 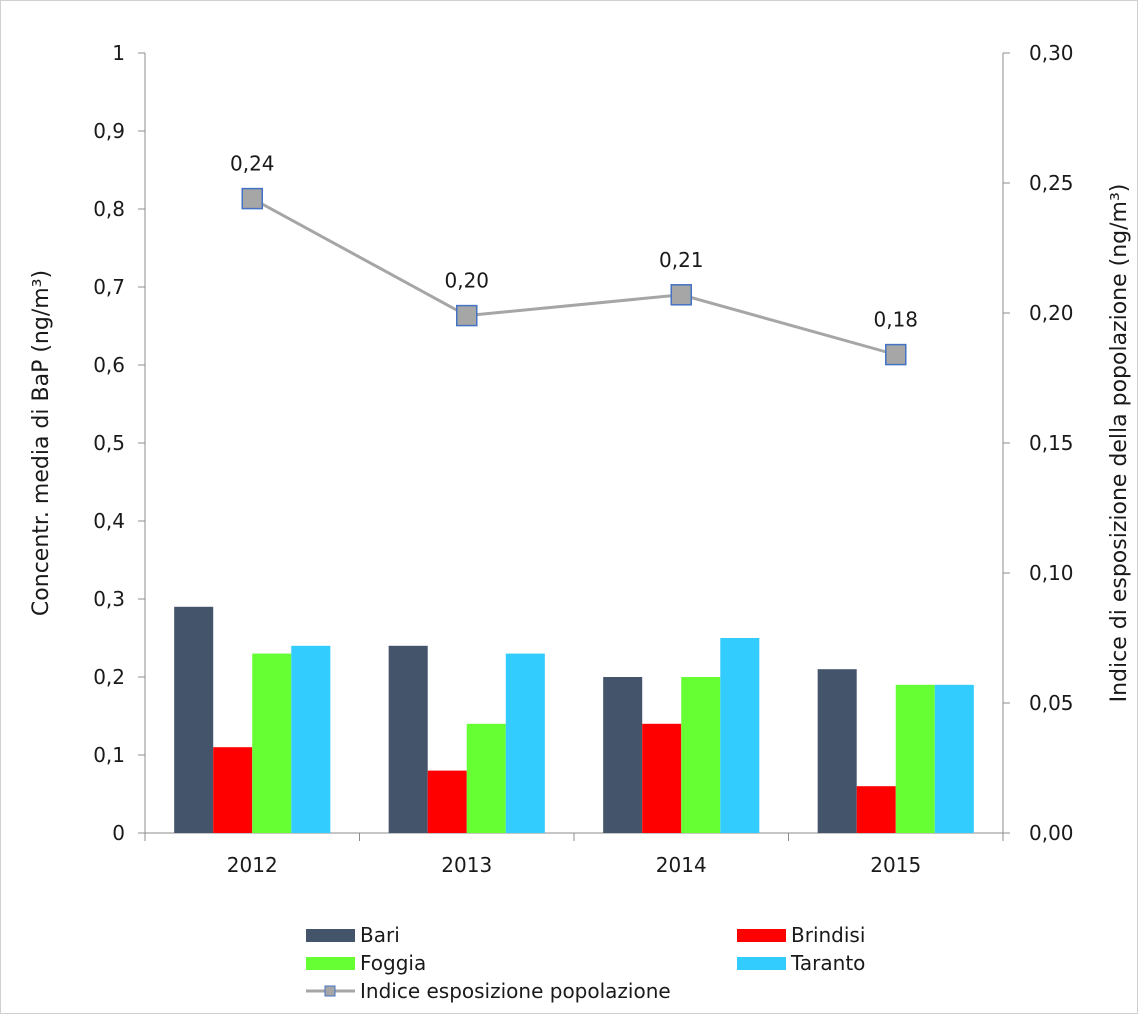 What do you see at coordinates (954, 758) in the screenshot?
I see `bar-taranto-2015` at bounding box center [954, 758].